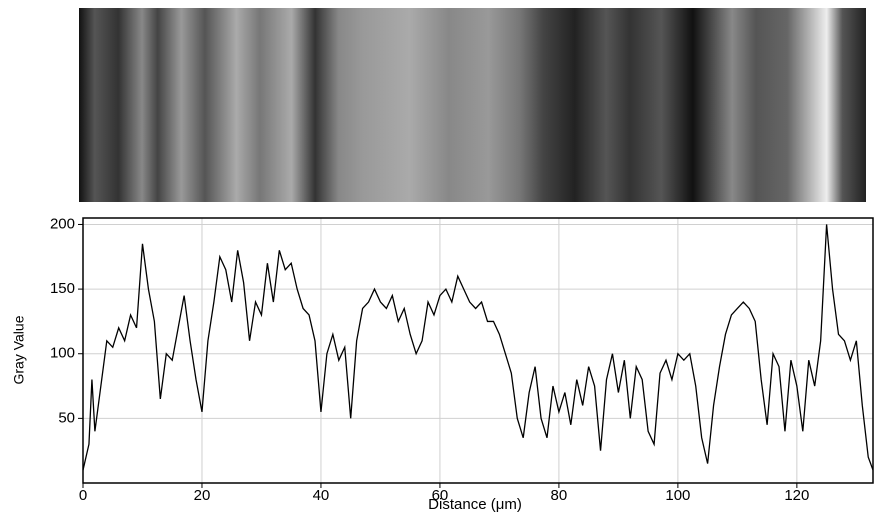  I want to click on y-tick-label: 50, so click(66, 417).